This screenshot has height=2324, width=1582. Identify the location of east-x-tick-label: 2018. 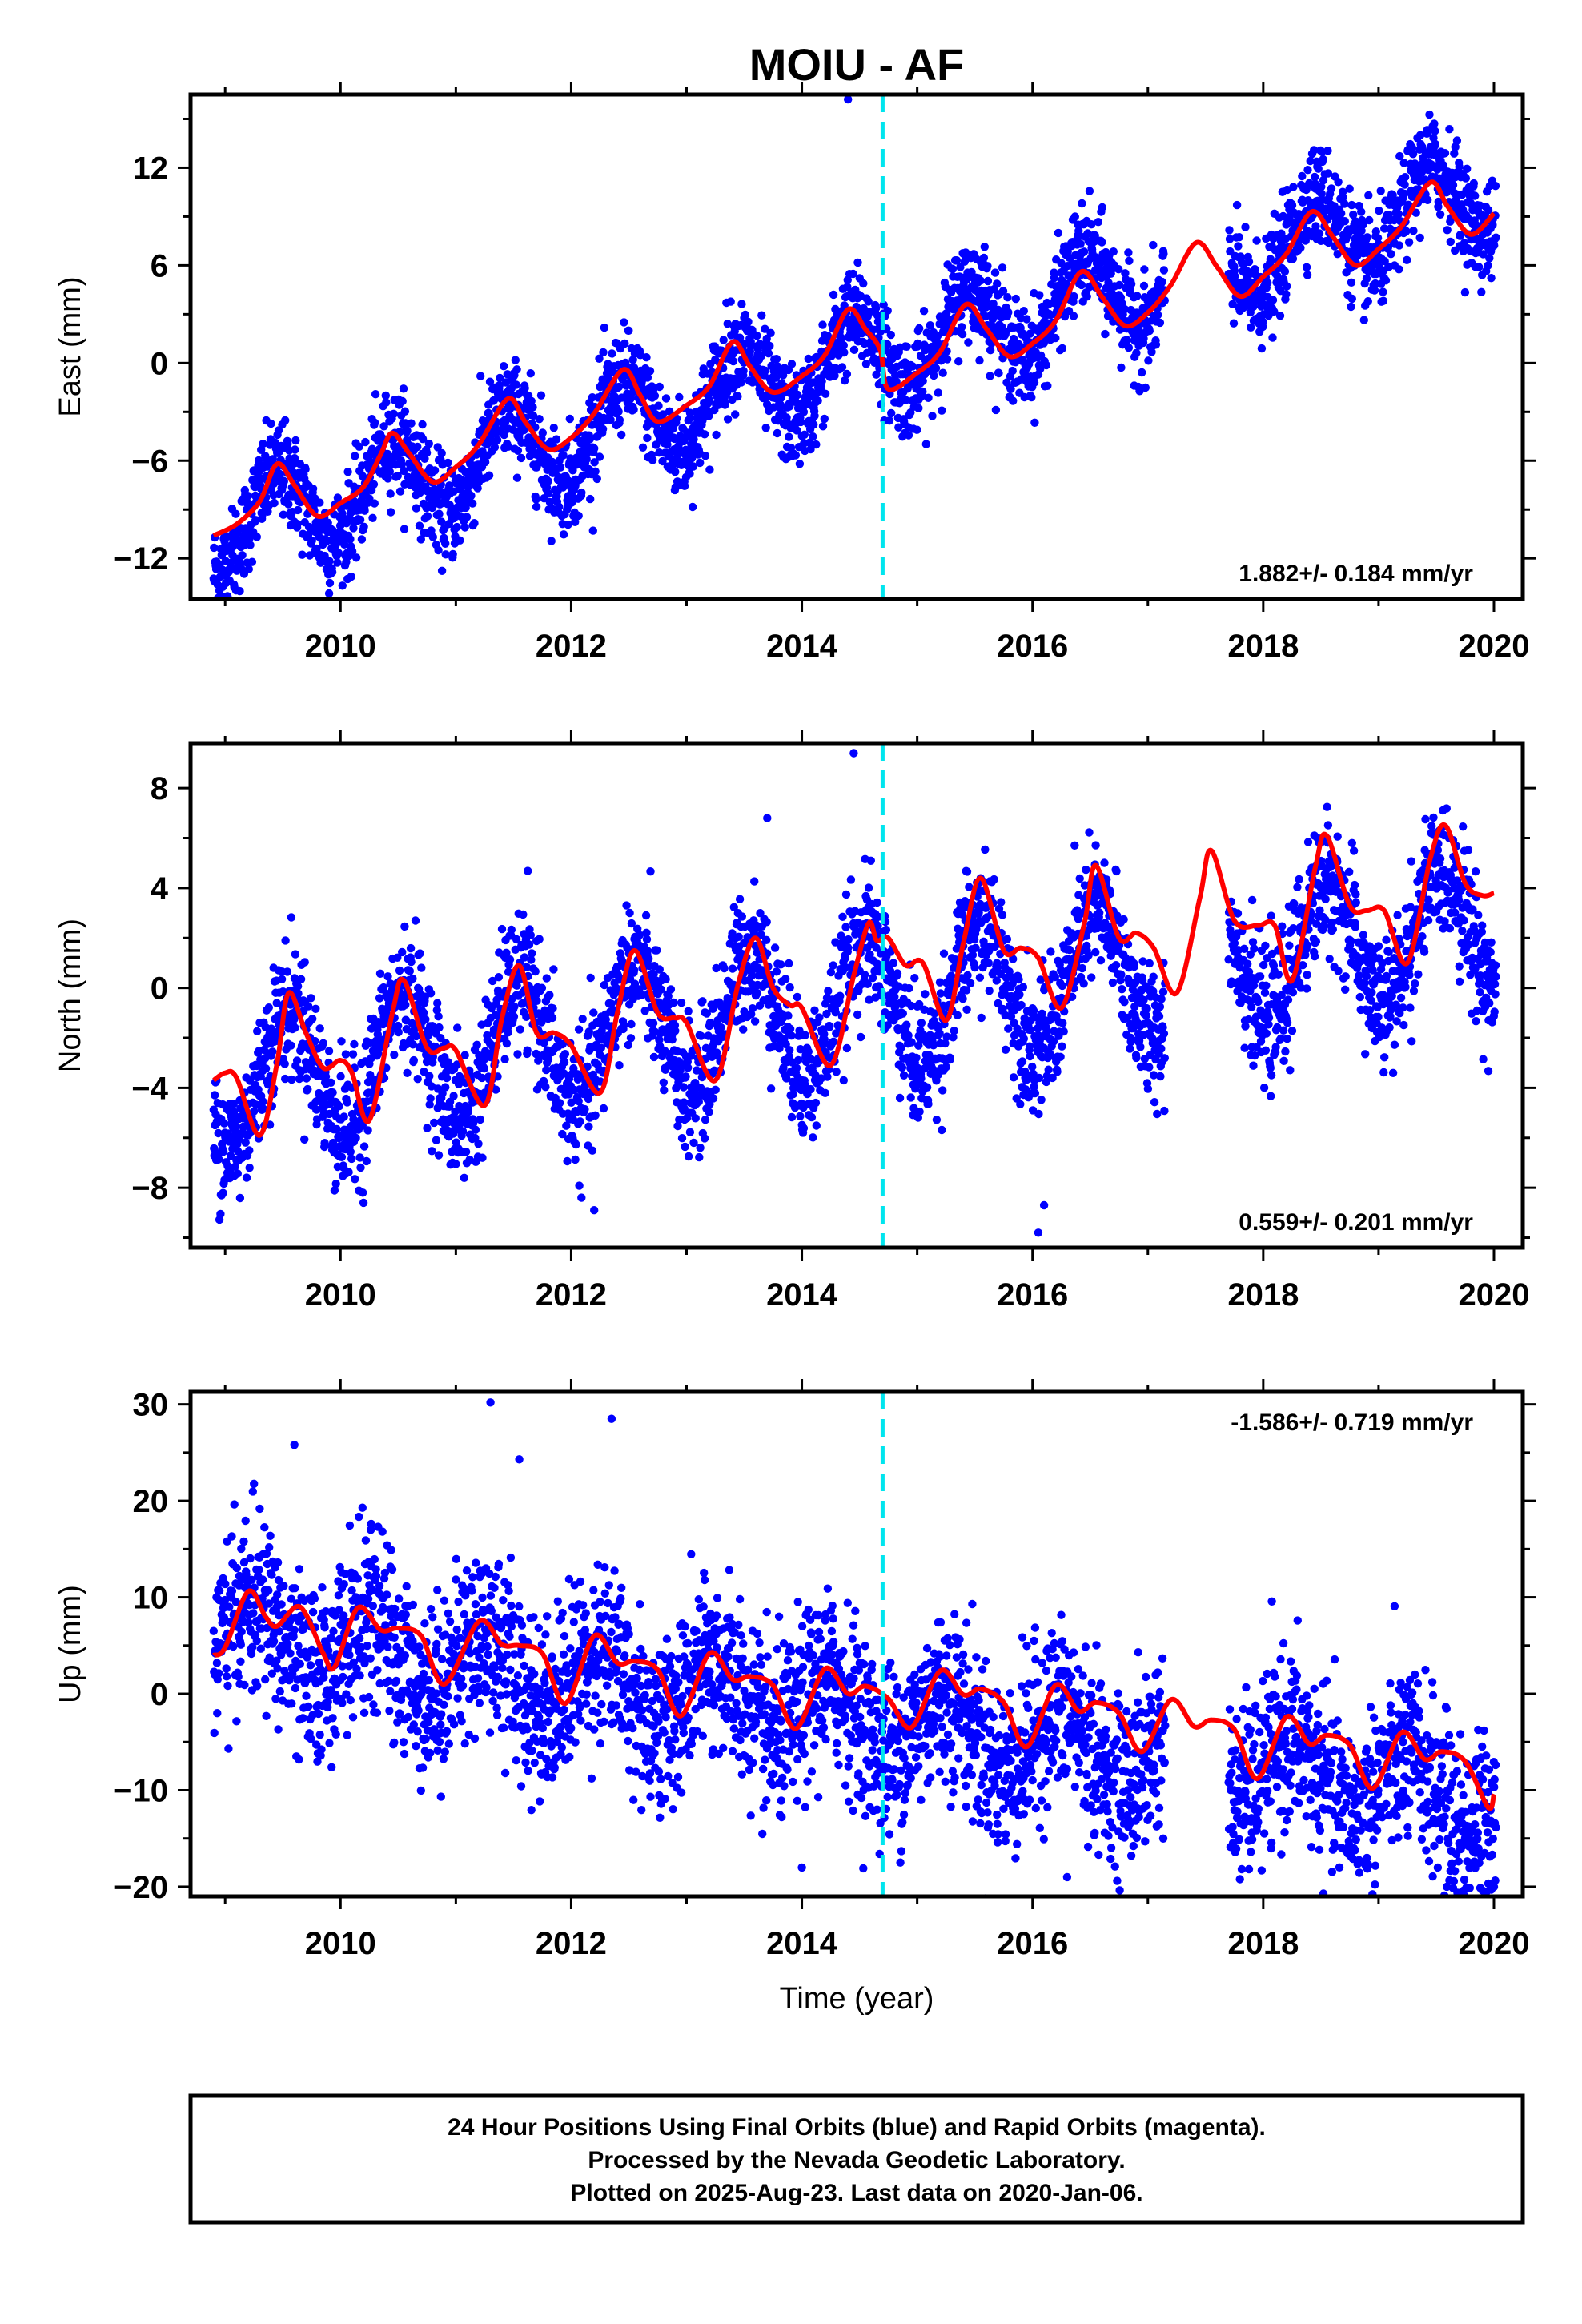
(1263, 646).